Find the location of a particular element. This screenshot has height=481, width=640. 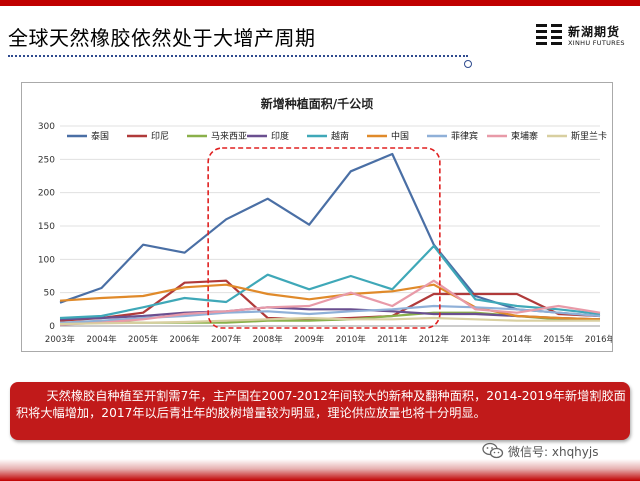

wechat-watermark: 微信号: xhqhyjs is located at coordinates (540, 452).